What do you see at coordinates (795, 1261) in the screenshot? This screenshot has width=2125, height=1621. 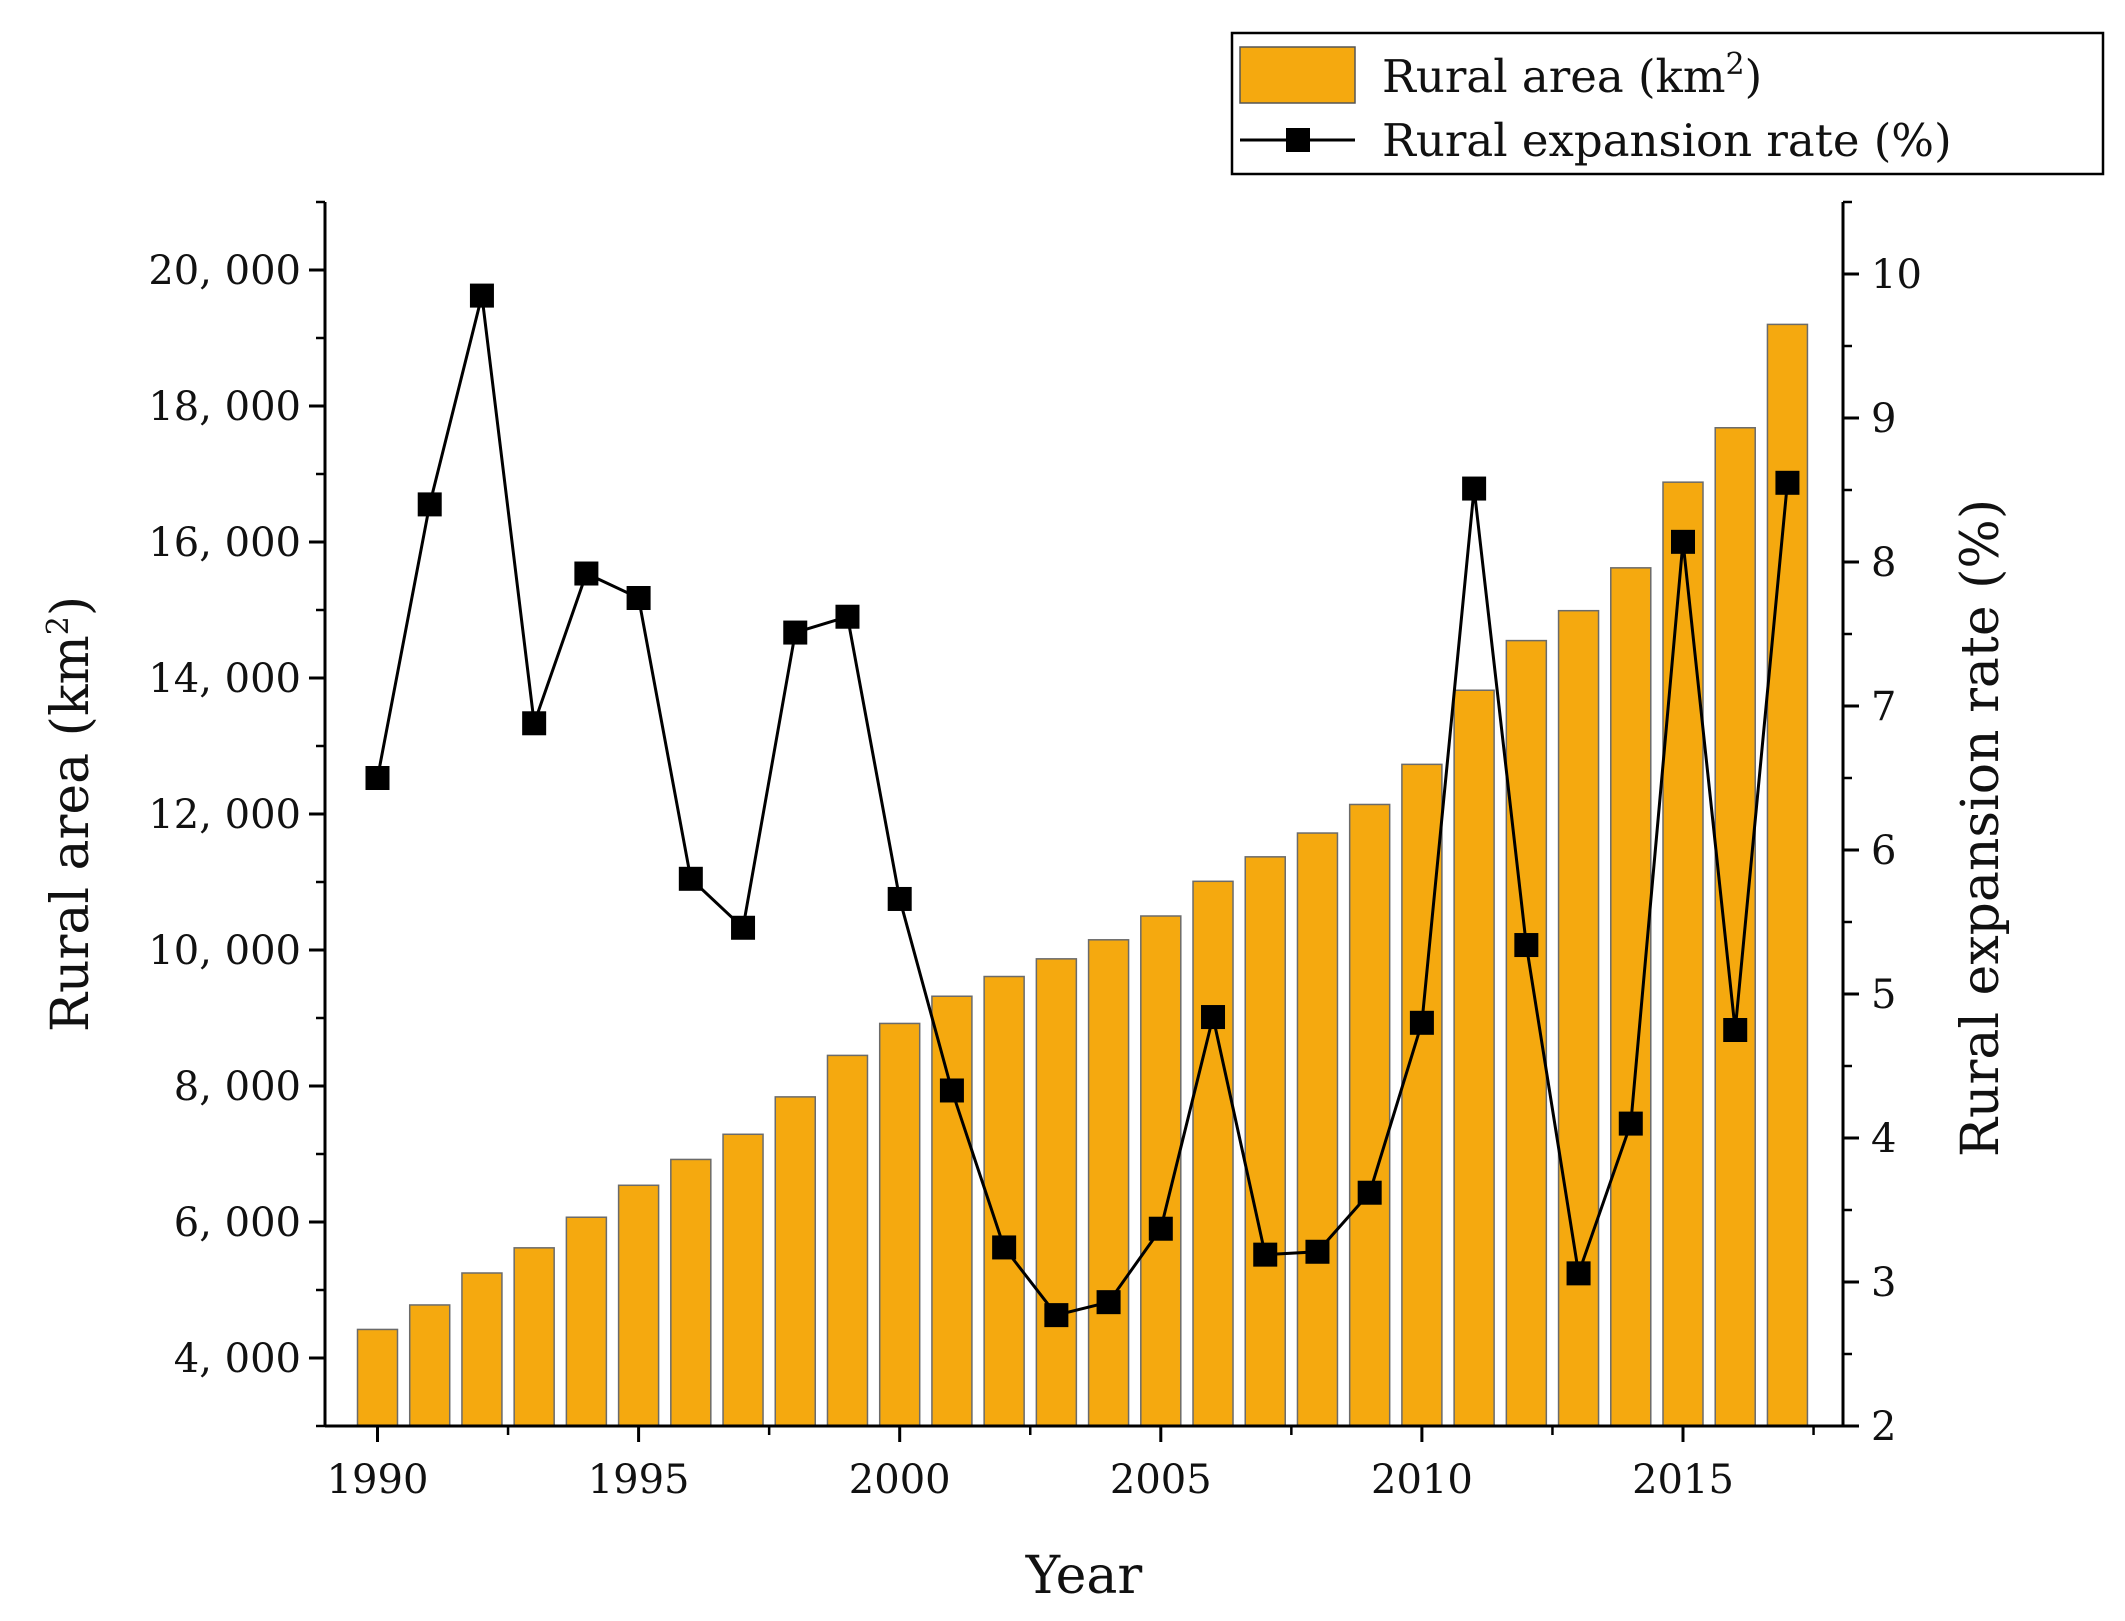 I see `bar-1998` at bounding box center [795, 1261].